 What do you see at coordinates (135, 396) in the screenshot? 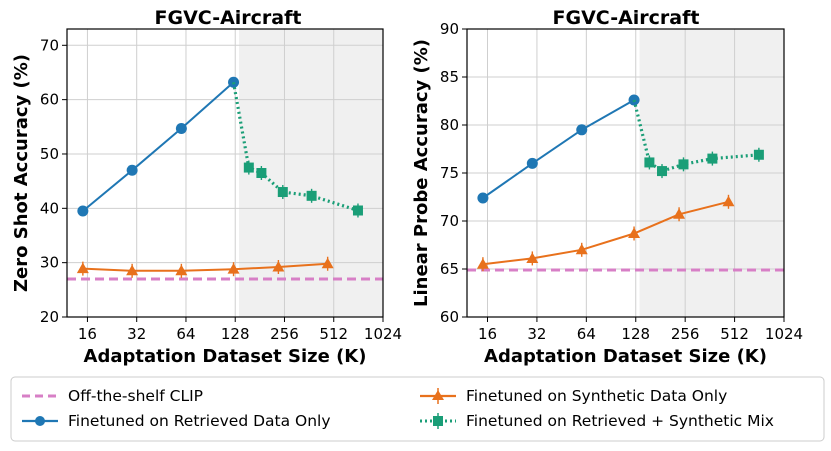
I see `legend-label-off-the-shelf: Off-the-shelf CLIP` at bounding box center [135, 396].